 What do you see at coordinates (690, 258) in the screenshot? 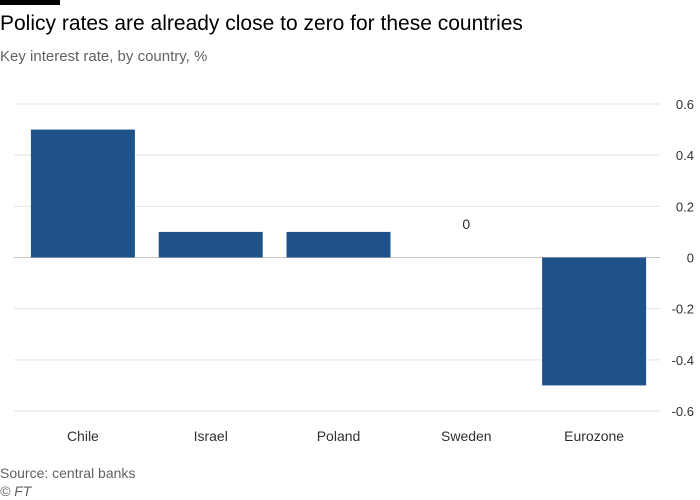
I see `y-tick-label: 0` at bounding box center [690, 258].